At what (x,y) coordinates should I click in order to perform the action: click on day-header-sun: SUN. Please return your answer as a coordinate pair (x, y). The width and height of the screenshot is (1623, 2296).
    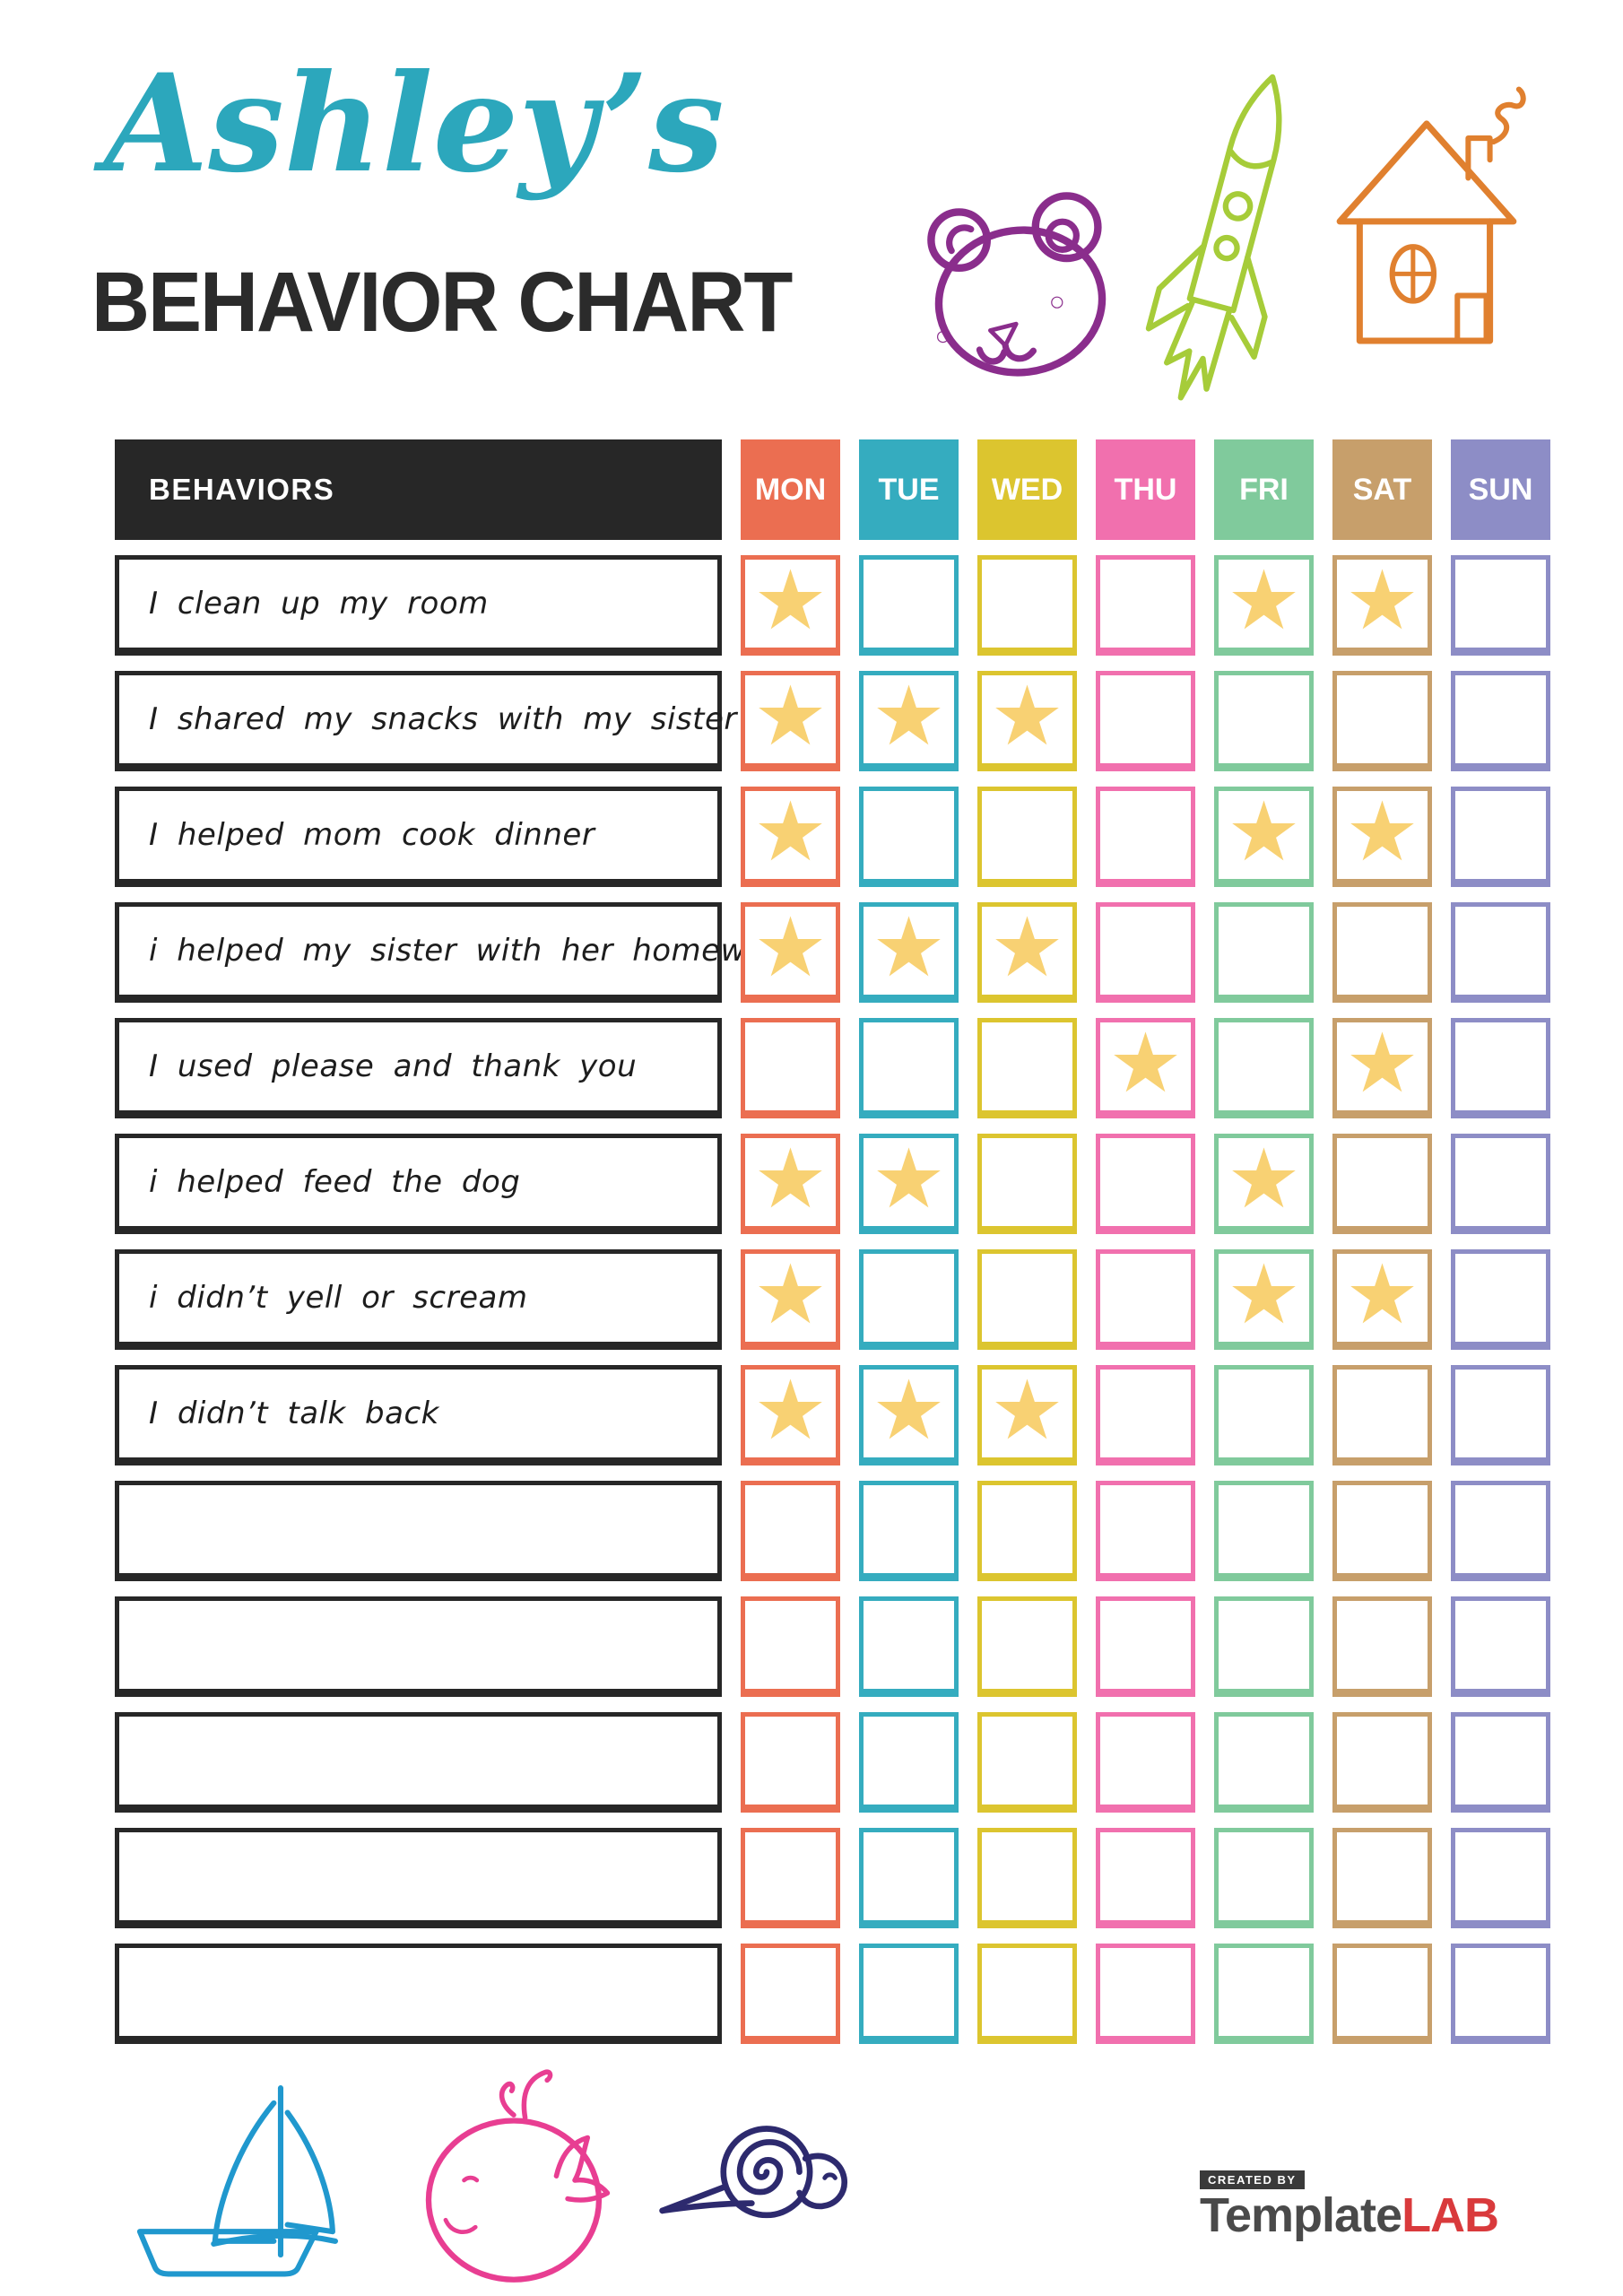
    Looking at the image, I should click on (1500, 489).